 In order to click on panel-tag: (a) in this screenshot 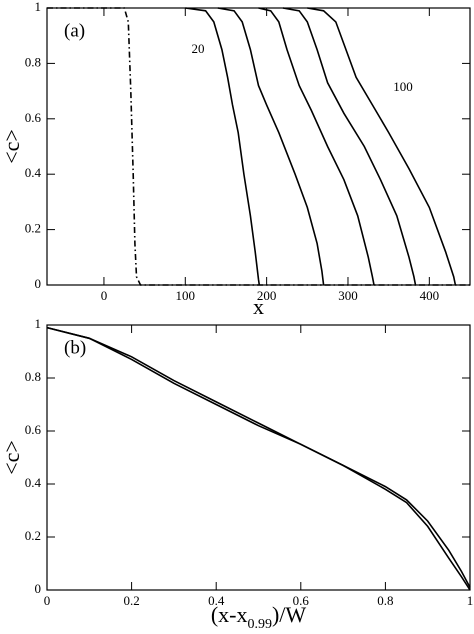, I will do `click(74, 30)`.